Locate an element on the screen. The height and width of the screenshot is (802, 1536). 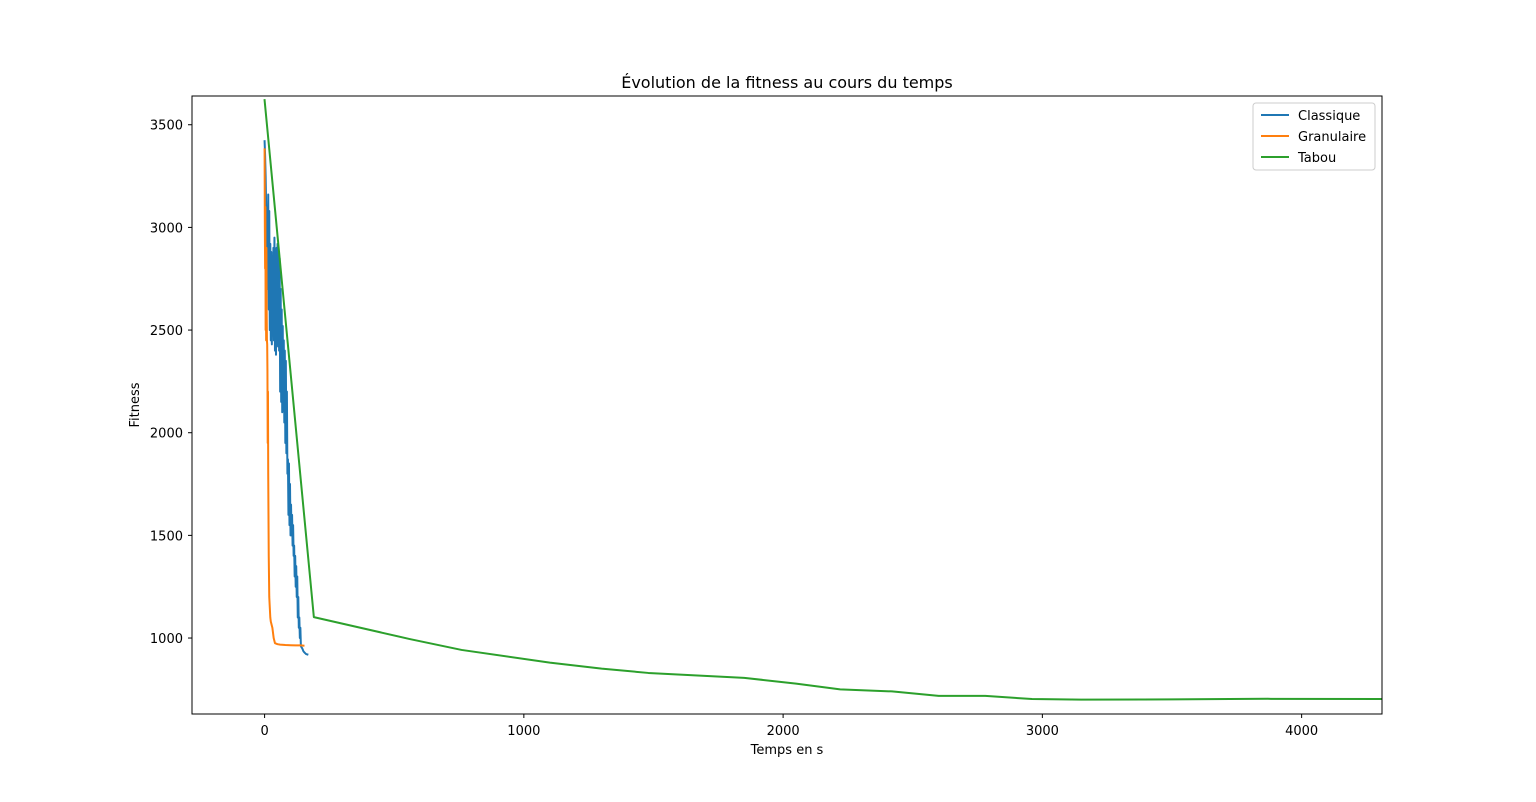
y-tick-label: 2000 is located at coordinates (166, 434).